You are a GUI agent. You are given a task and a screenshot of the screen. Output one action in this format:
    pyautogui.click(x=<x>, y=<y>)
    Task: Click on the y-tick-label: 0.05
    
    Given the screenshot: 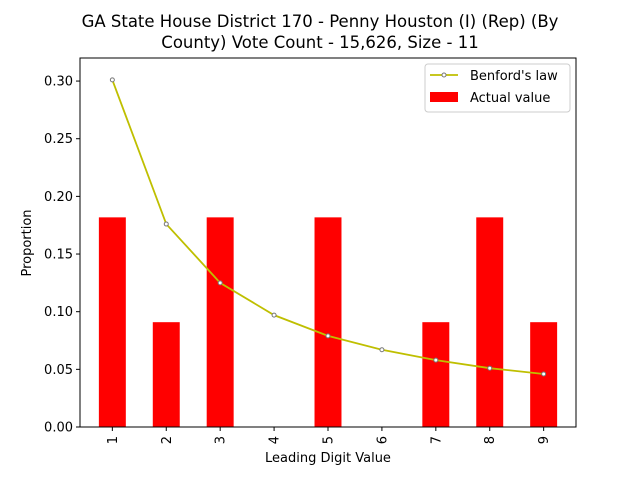 What is the action you would take?
    pyautogui.click(x=58, y=370)
    